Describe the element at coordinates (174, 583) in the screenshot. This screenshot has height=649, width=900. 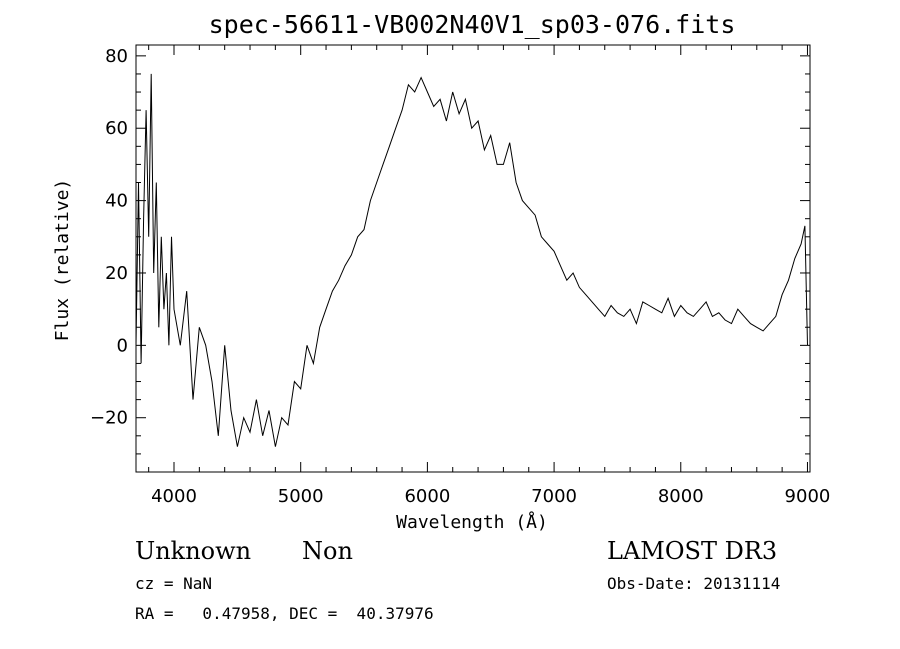
I see `redshift-cz: cz = NaN` at that location.